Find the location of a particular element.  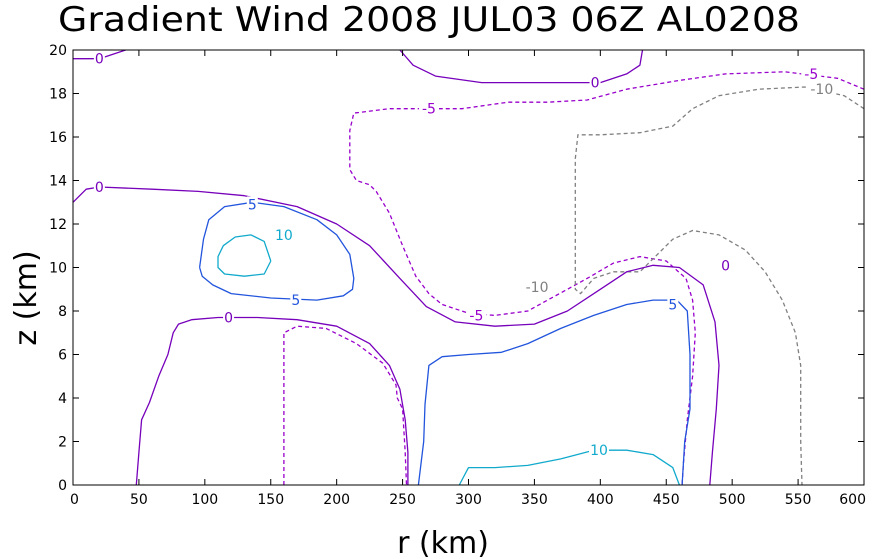

x-tick-label: 200 is located at coordinates (336, 500).